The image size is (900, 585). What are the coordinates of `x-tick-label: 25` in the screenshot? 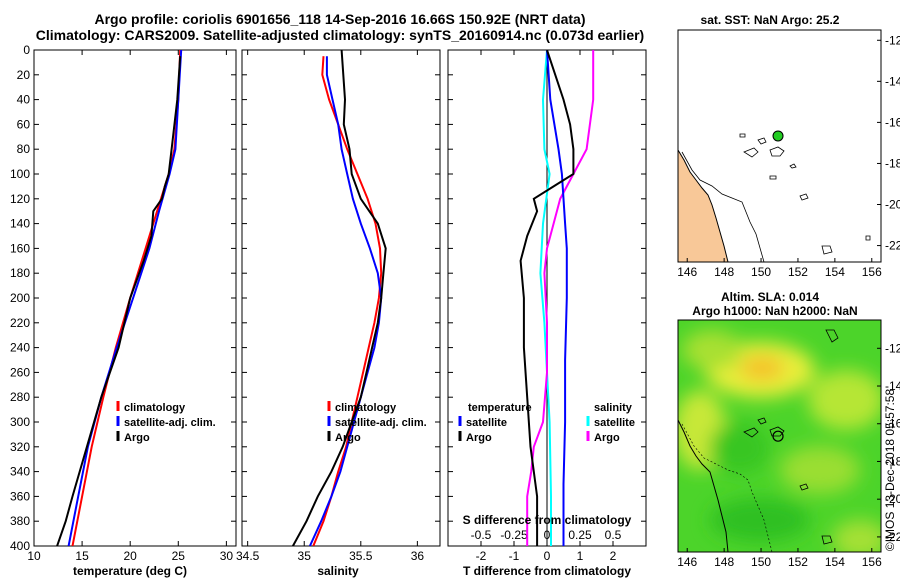 It's located at (179, 556).